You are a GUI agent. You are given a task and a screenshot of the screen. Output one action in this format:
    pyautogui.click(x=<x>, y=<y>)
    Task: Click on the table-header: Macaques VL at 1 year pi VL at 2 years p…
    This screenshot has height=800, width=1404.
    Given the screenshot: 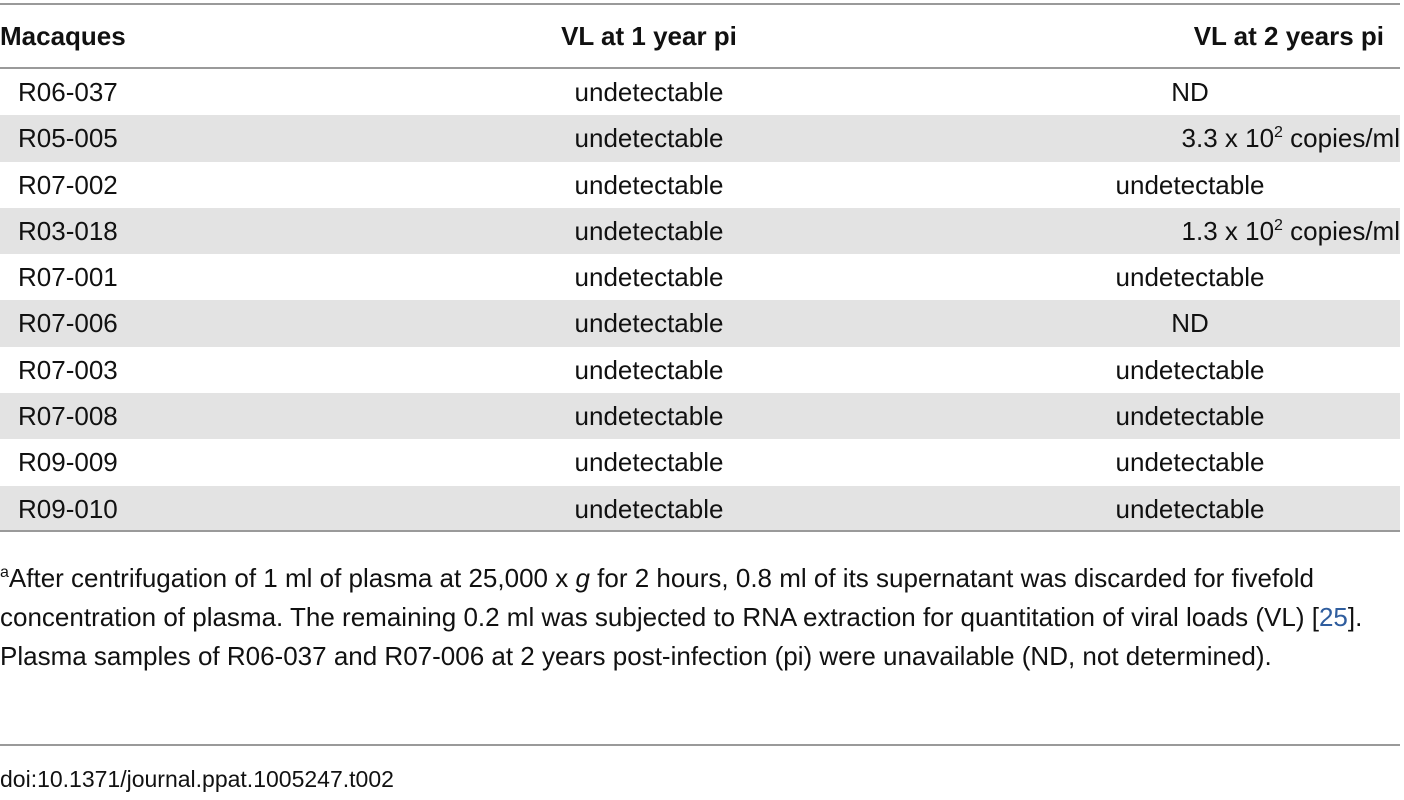 What is the action you would take?
    pyautogui.click(x=700, y=36)
    